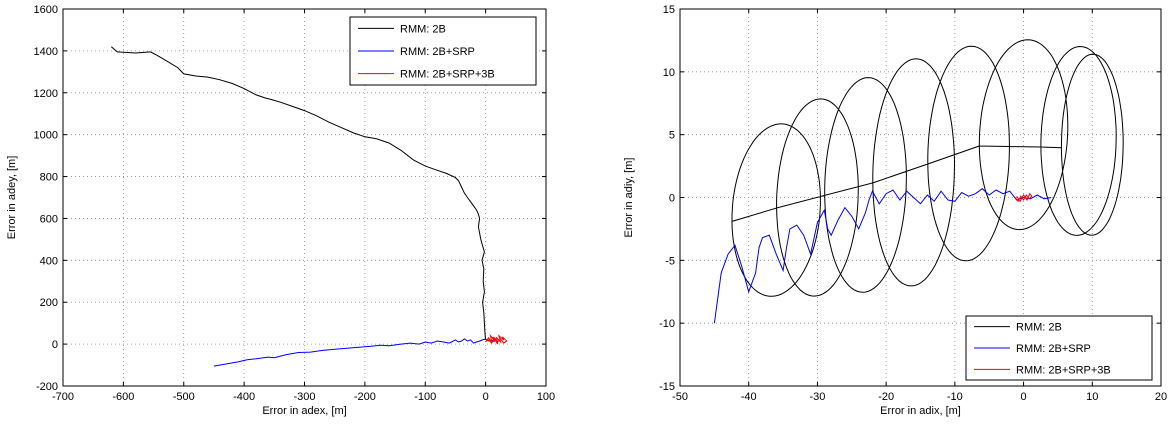 The image size is (1175, 431). What do you see at coordinates (817, 397) in the screenshot?
I see `x-tick-label: -30` at bounding box center [817, 397].